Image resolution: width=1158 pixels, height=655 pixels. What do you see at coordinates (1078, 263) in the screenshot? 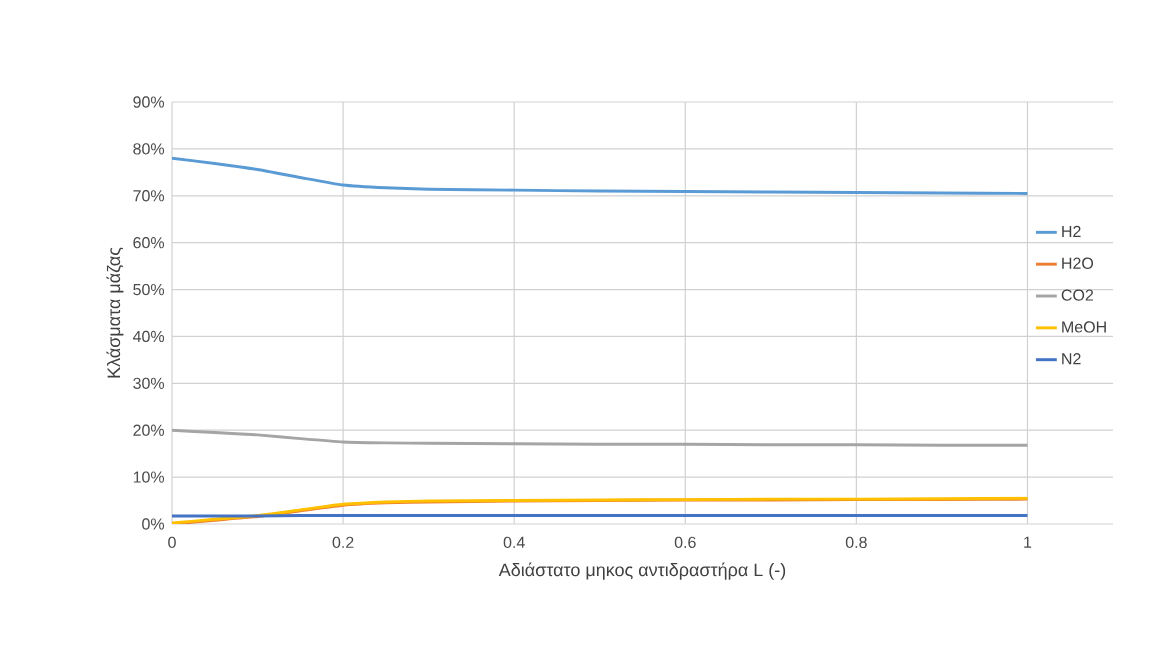
I see `legend-label: H2O` at bounding box center [1078, 263].